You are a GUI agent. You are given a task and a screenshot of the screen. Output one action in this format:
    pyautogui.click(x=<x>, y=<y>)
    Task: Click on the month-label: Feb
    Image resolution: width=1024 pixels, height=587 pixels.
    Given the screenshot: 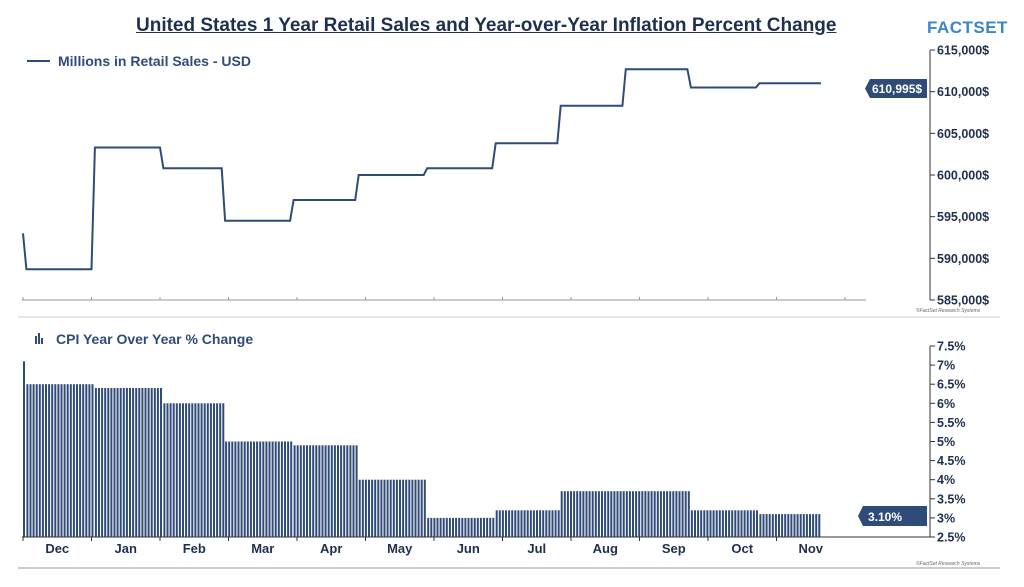 What is the action you would take?
    pyautogui.click(x=194, y=548)
    